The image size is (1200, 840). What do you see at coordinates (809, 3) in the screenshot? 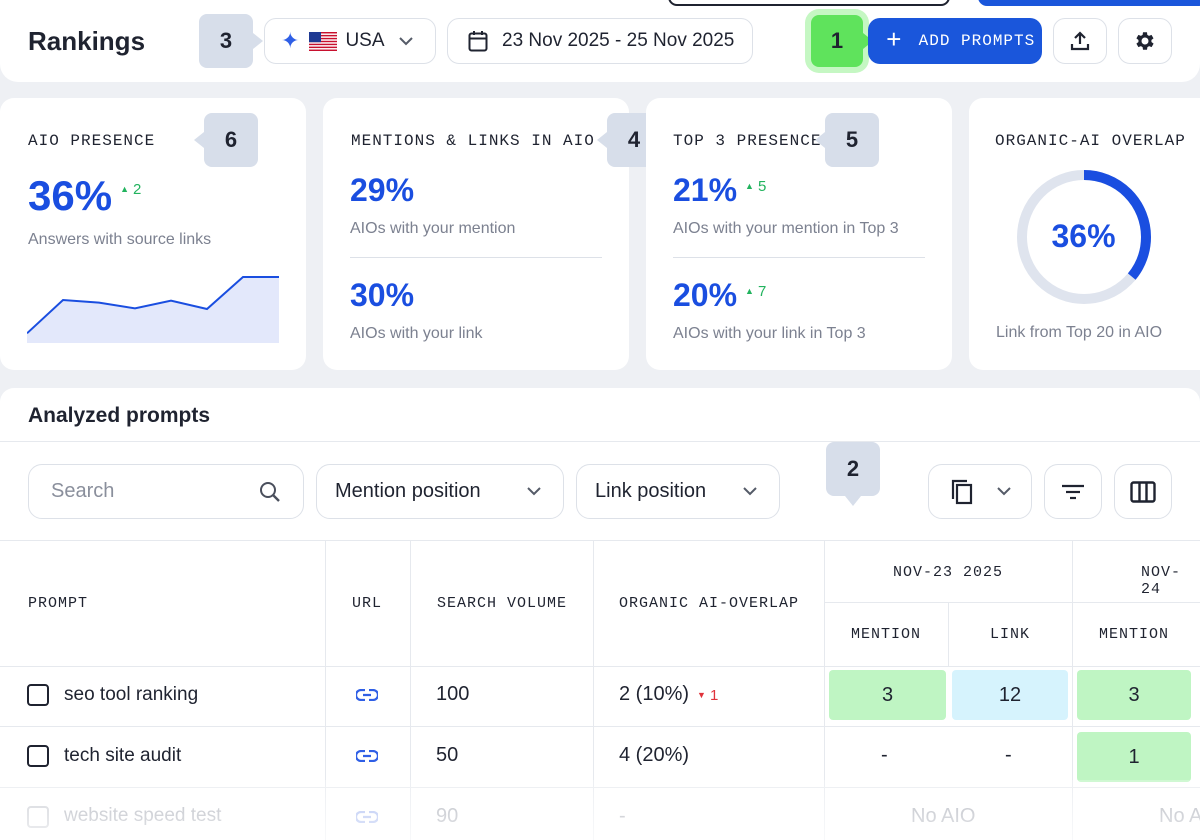
I see `top-outline-button` at bounding box center [809, 3].